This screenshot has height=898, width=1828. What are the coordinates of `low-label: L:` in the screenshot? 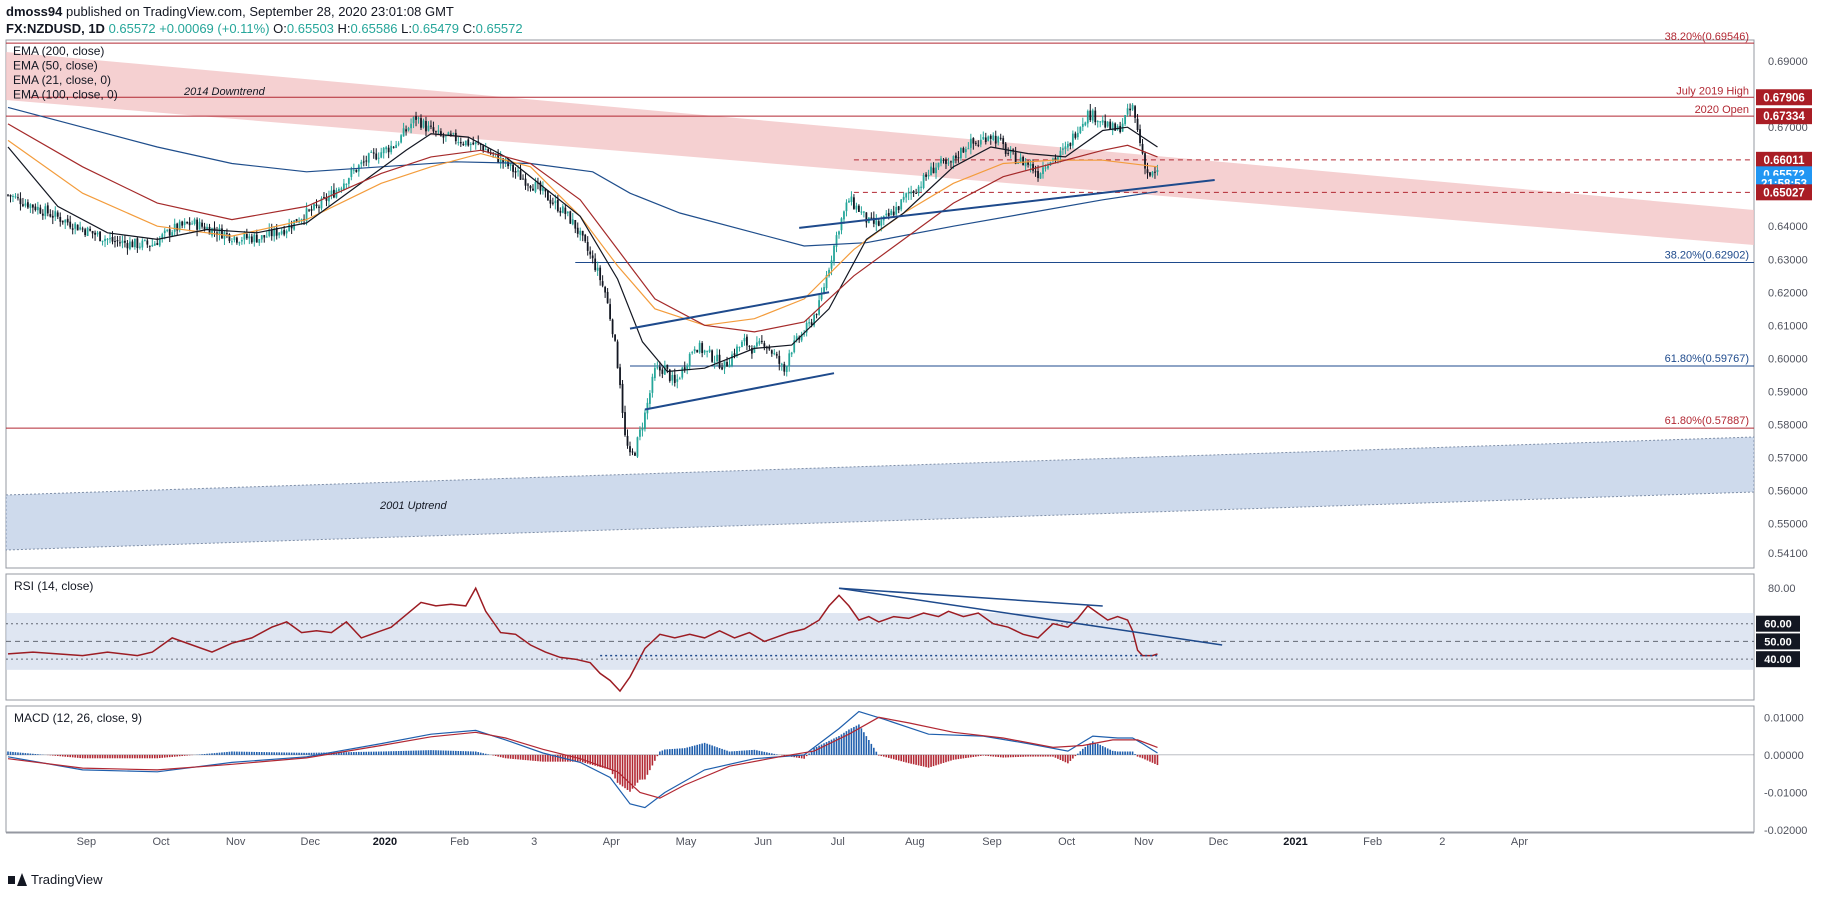 It's located at (406, 28).